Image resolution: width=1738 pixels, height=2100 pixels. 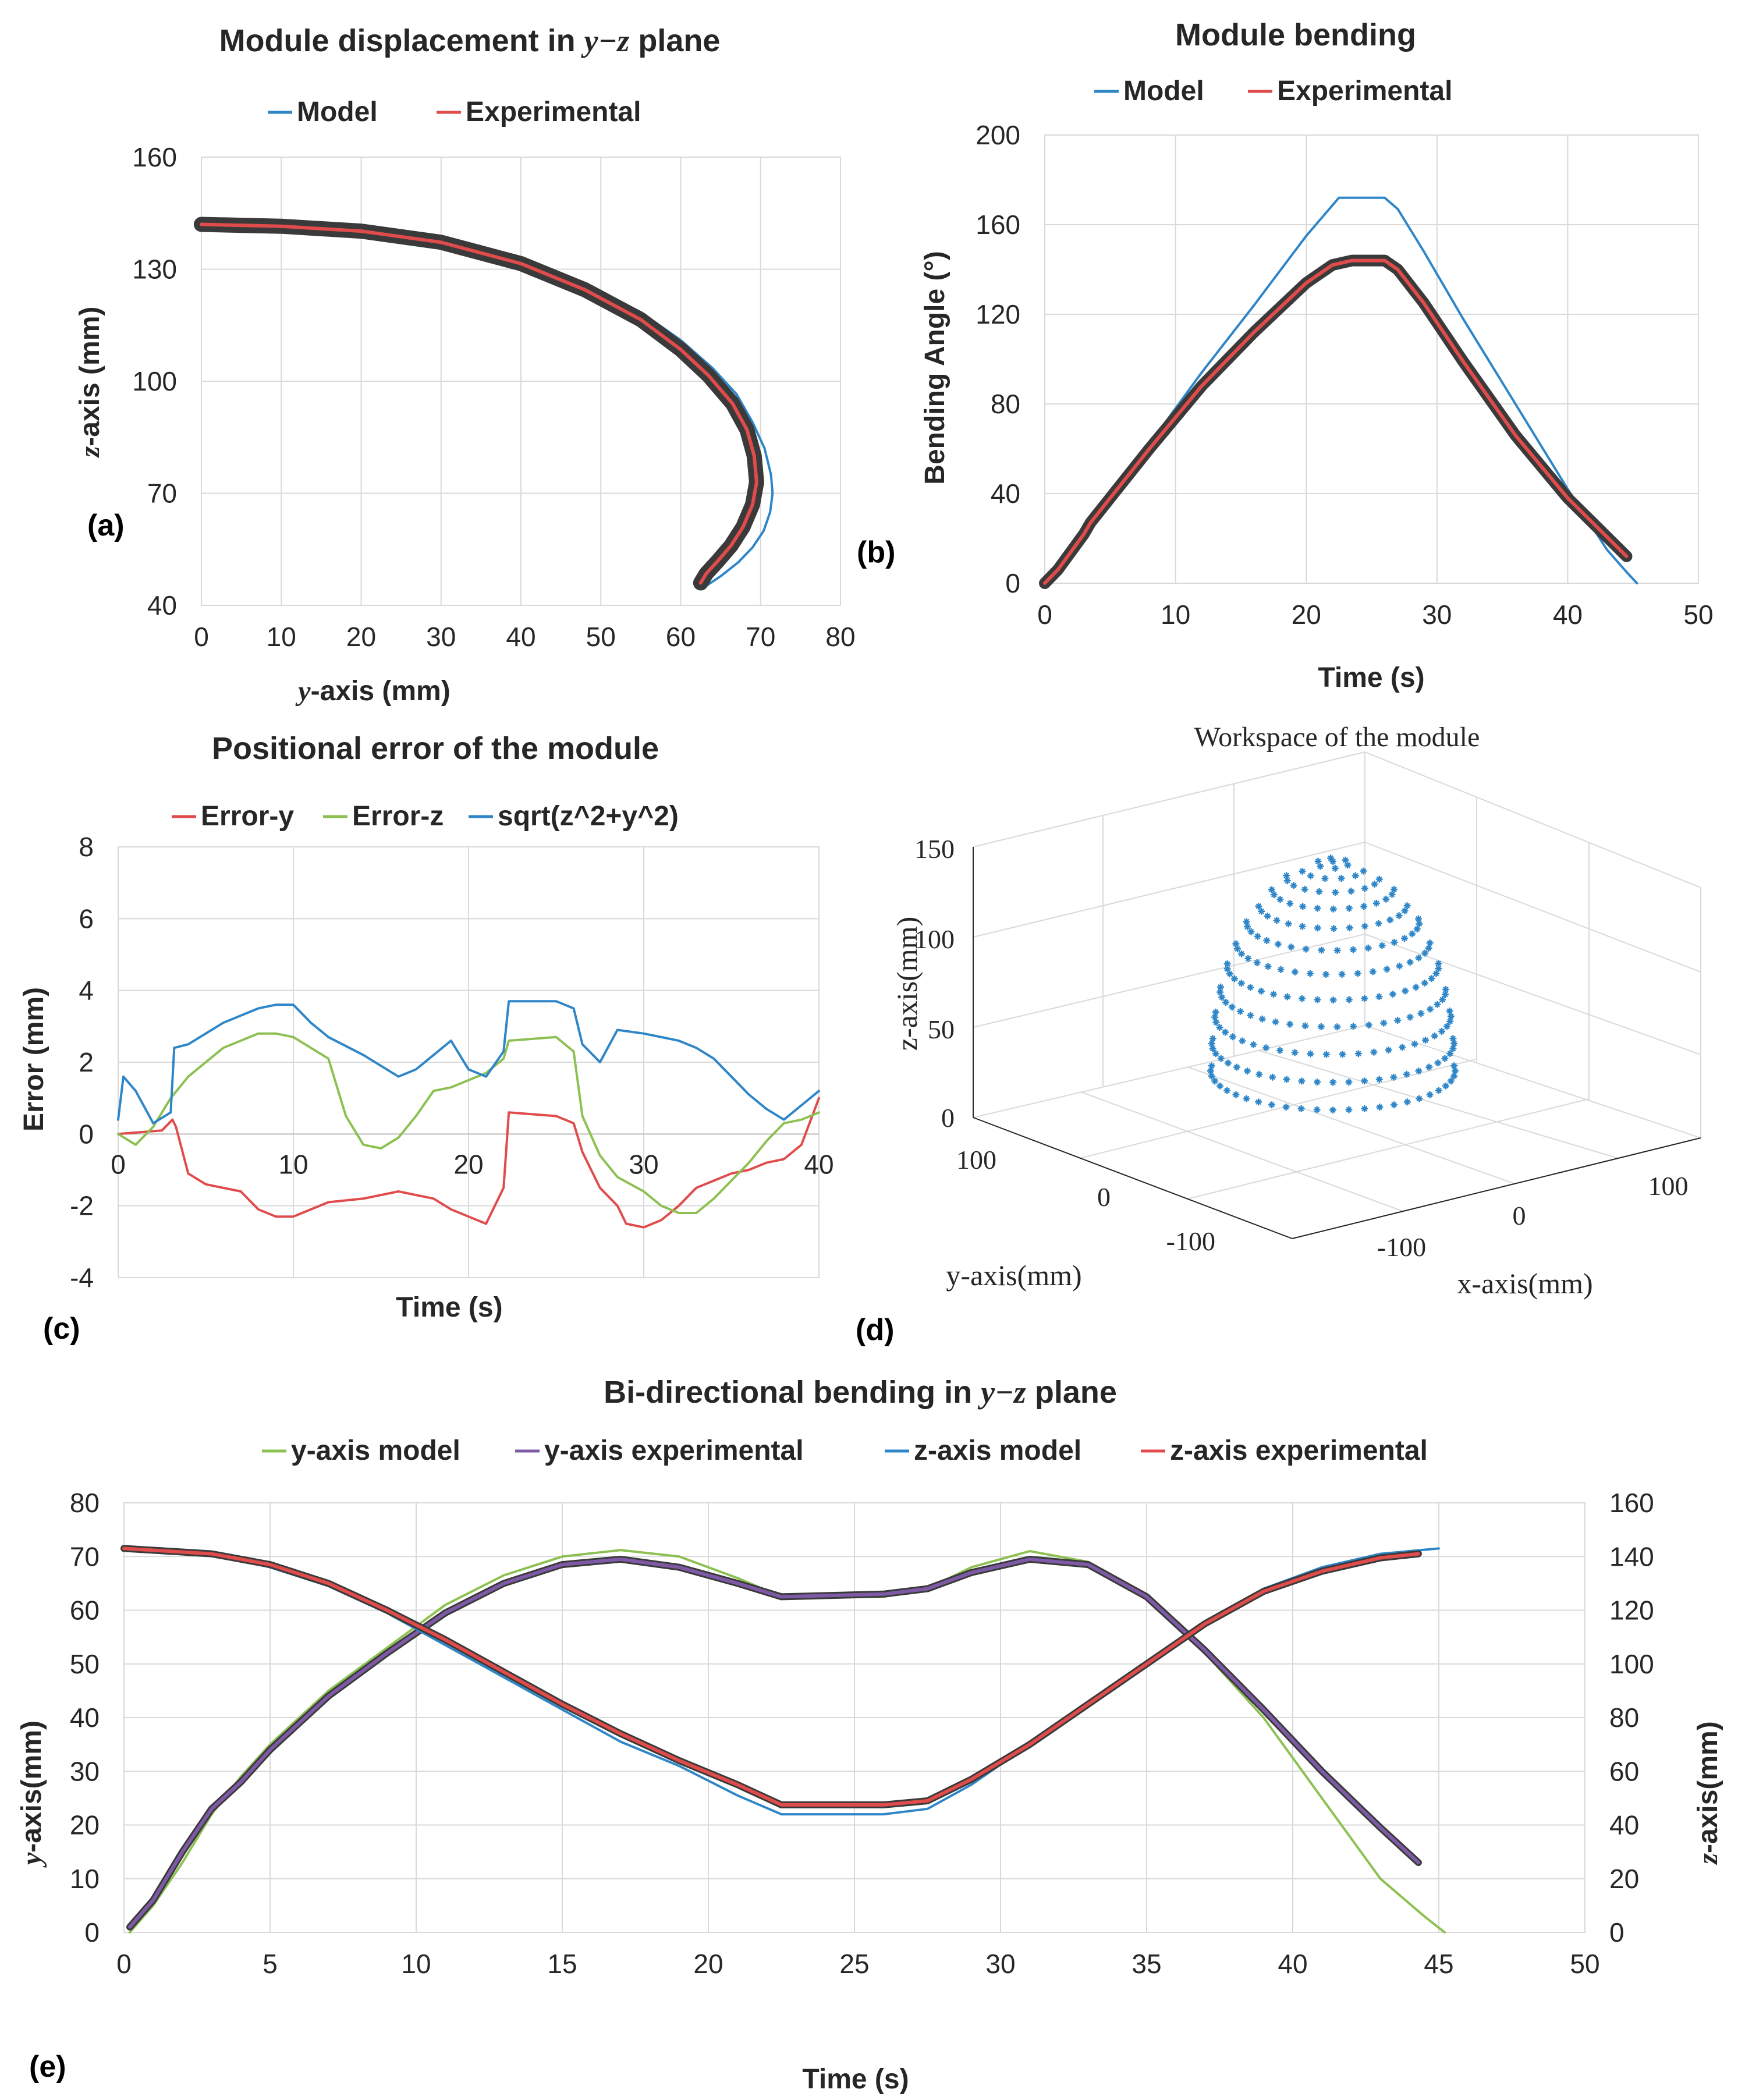 What do you see at coordinates (1401, 1247) in the screenshot?
I see `x-tick: -100` at bounding box center [1401, 1247].